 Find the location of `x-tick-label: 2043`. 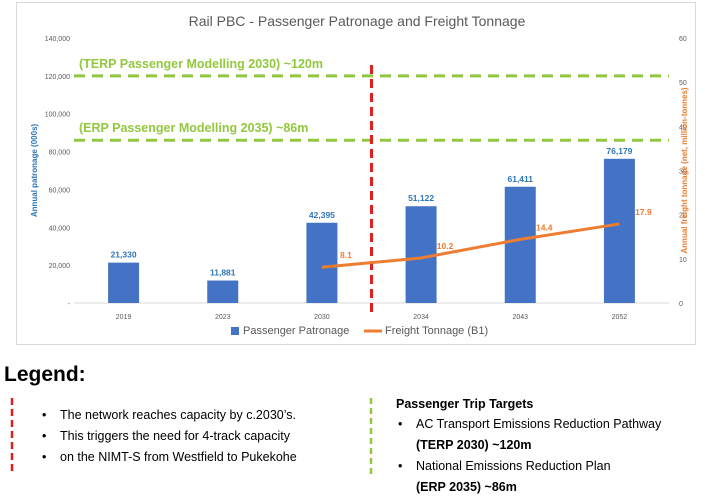

x-tick-label: 2043 is located at coordinates (520, 317).